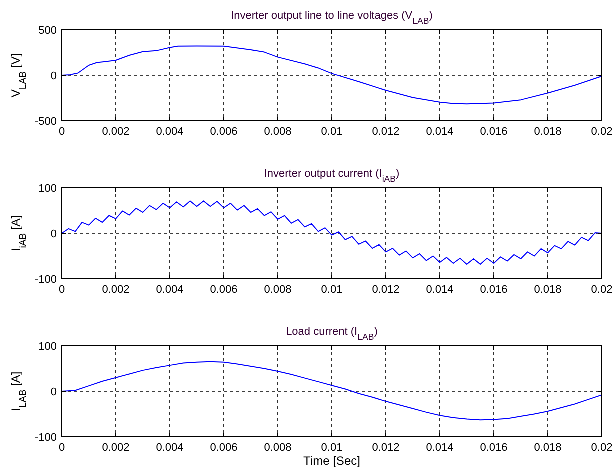 This screenshot has height=475, width=614. Describe the element at coordinates (332, 461) in the screenshot. I see `x-axis-title: Time [Sec]` at that location.